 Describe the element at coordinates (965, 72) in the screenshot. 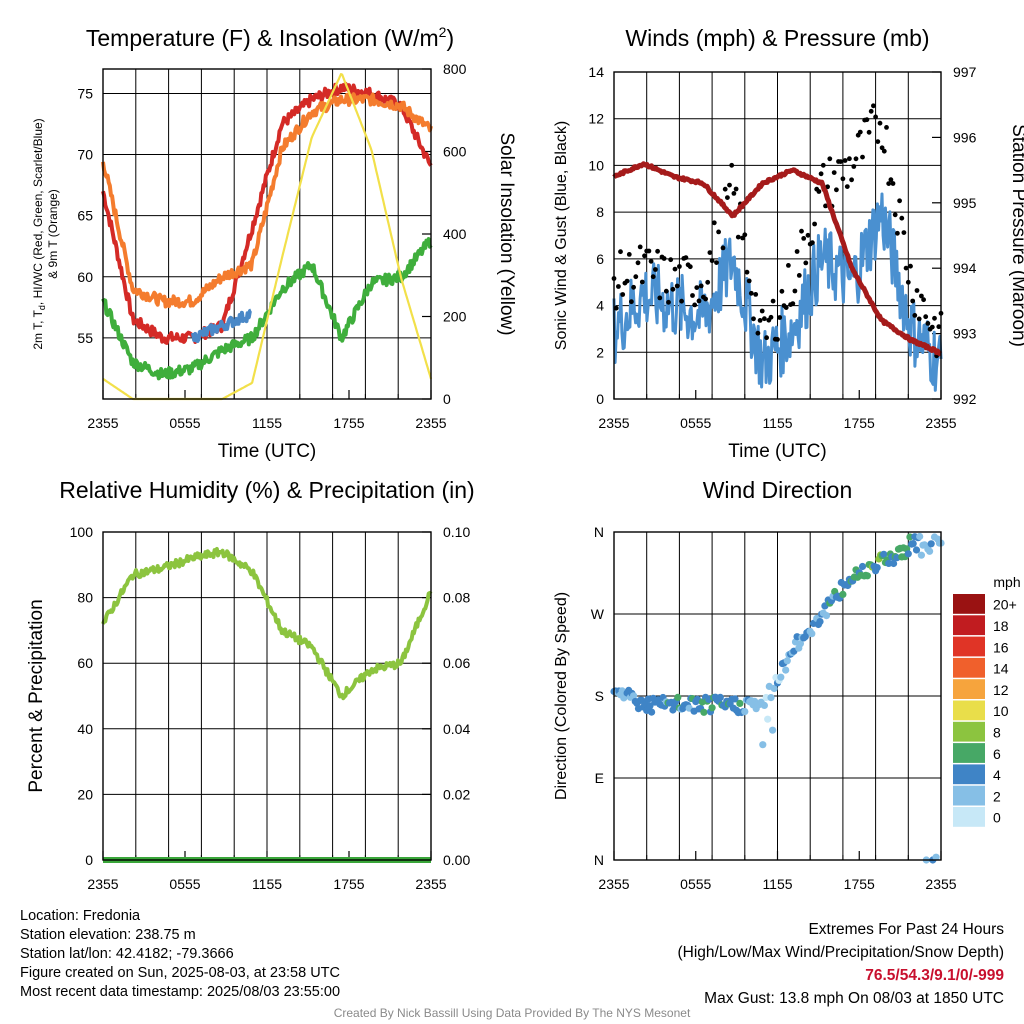

I see `y2-tick-label: 997` at that location.